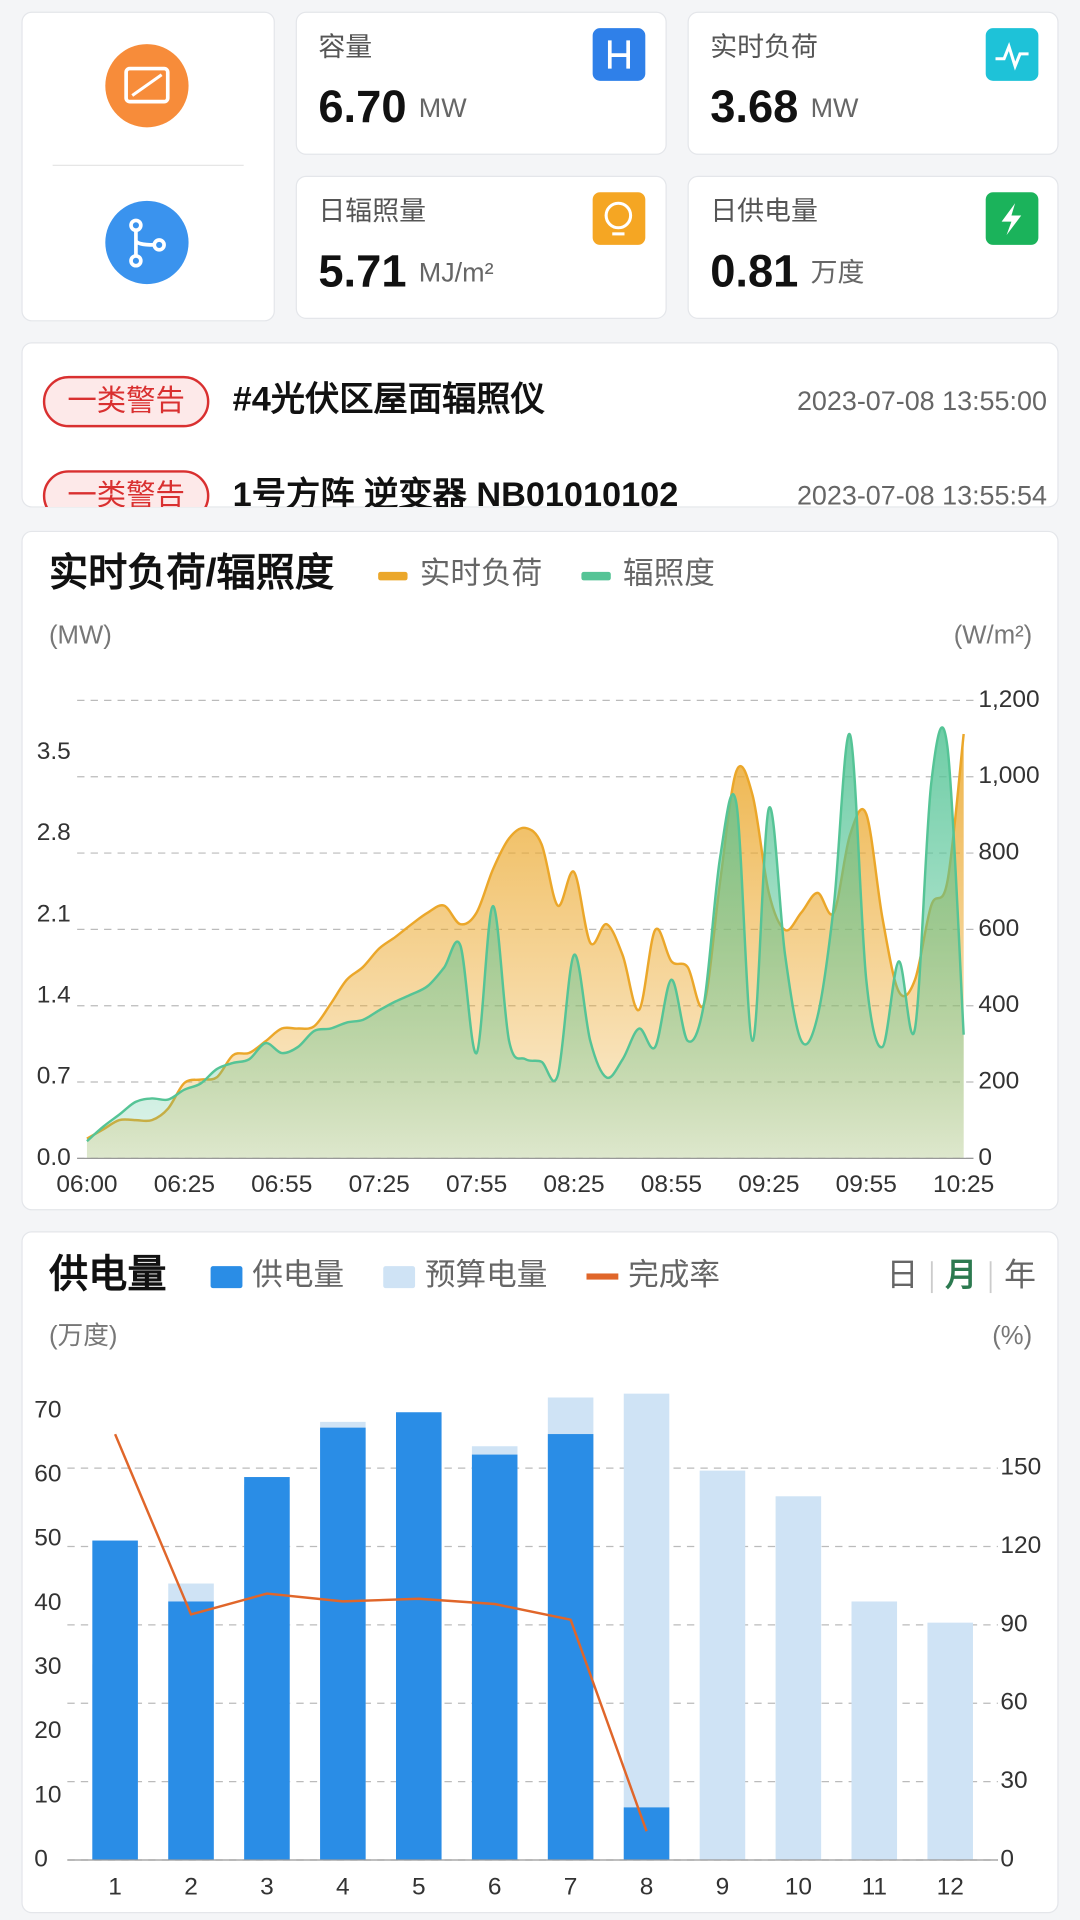 The image size is (1080, 1920). I want to click on legend-item: 供电量, so click(277, 1275).